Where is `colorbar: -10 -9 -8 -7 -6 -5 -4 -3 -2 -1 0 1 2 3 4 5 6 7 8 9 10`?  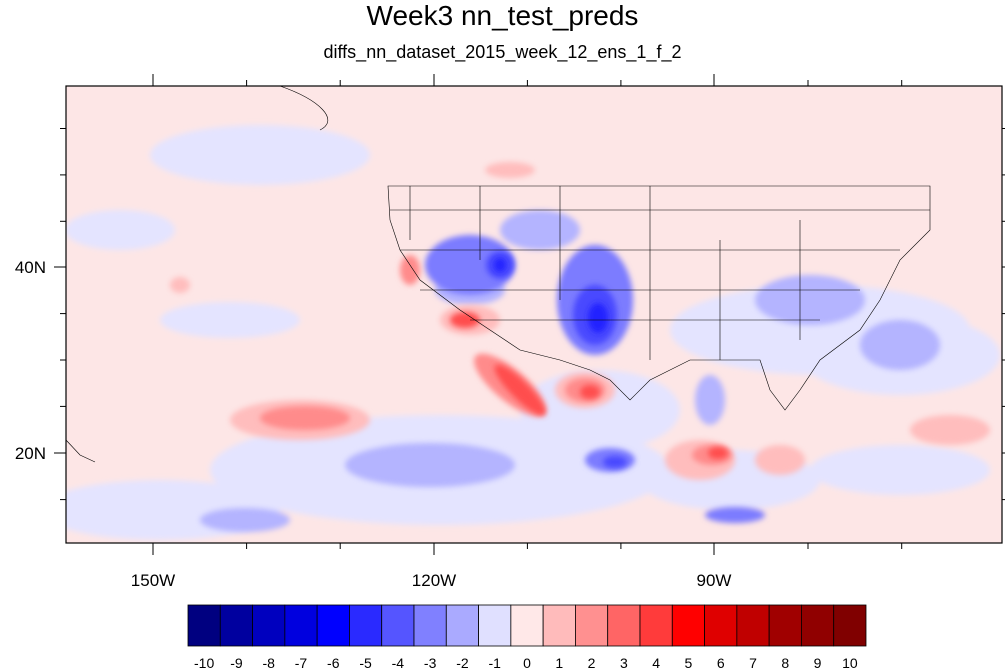
colorbar: -10 -9 -8 -7 -6 -5 -4 -3 -2 -1 0 1 2 3 4 5 6 7 8 9 10 is located at coordinates (527, 637).